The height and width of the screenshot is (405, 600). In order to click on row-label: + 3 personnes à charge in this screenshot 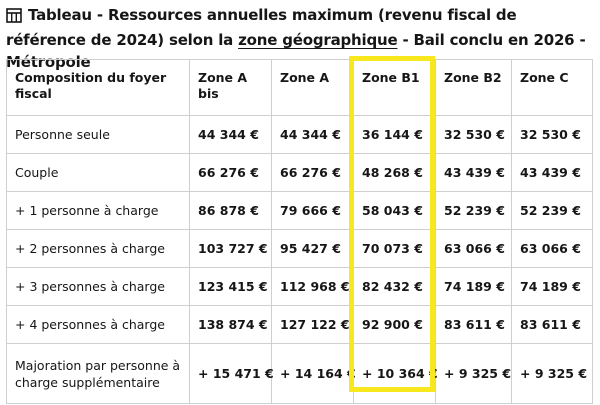, I will do `click(98, 286)`.